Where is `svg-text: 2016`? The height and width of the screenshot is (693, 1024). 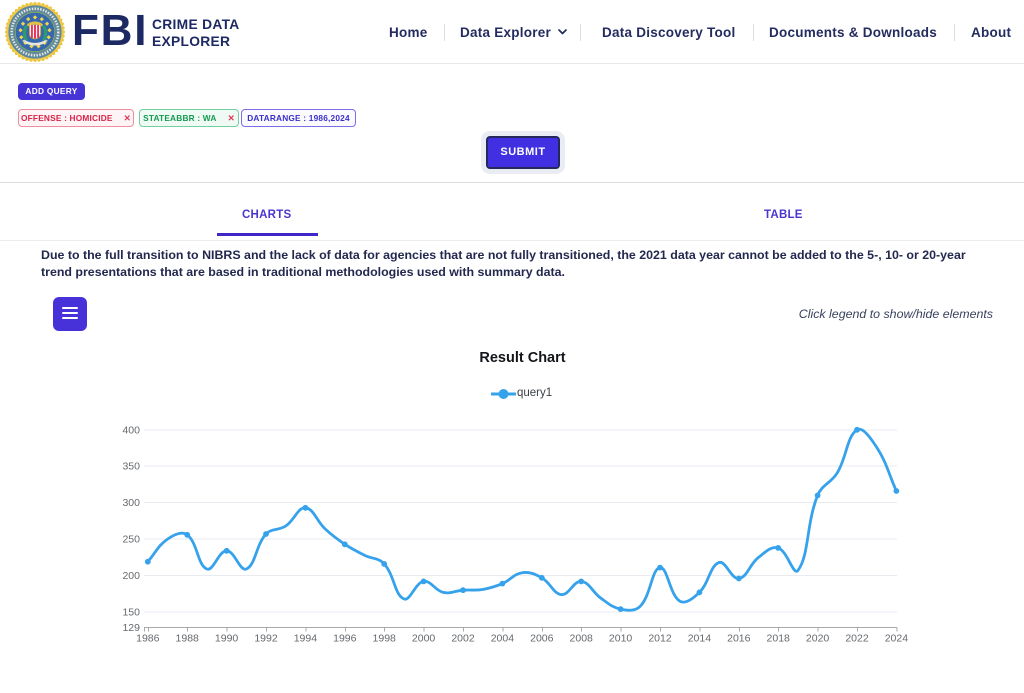 svg-text: 2016 is located at coordinates (739, 639).